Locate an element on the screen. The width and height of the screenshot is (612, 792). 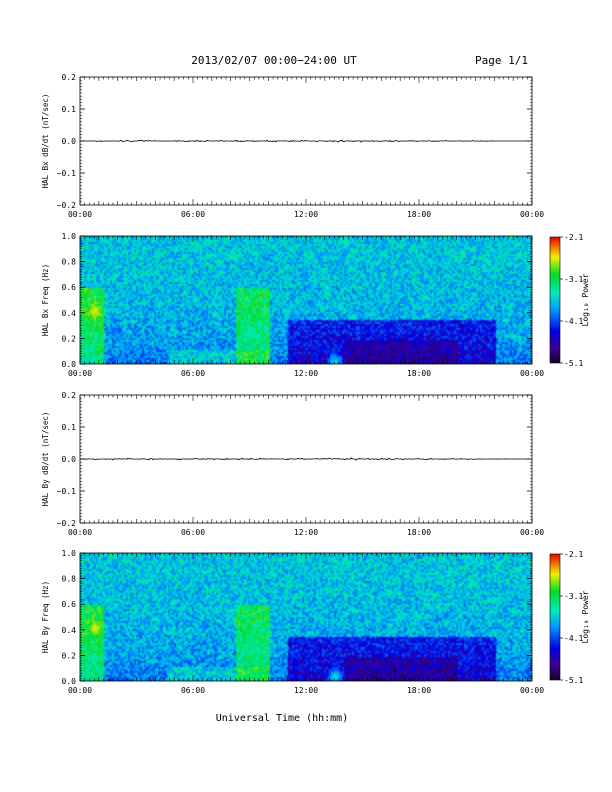
y-axis-label: HAL By Freq (Hz) is located at coordinates (45, 617).